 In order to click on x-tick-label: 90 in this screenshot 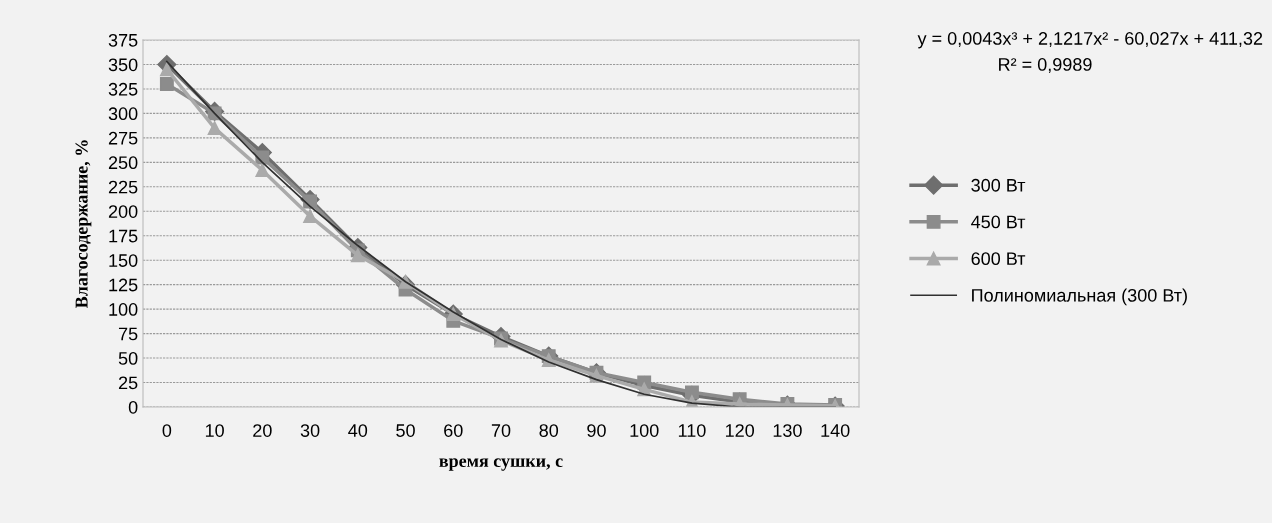, I will do `click(596, 430)`.